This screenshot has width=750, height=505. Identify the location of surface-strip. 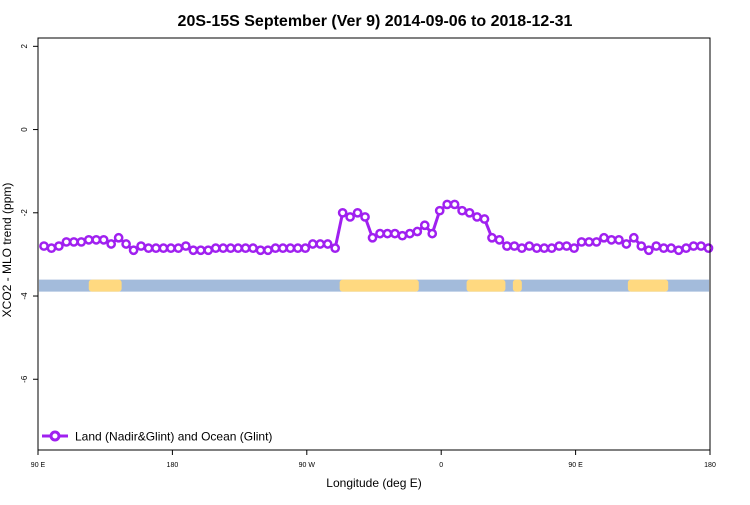
(374, 285).